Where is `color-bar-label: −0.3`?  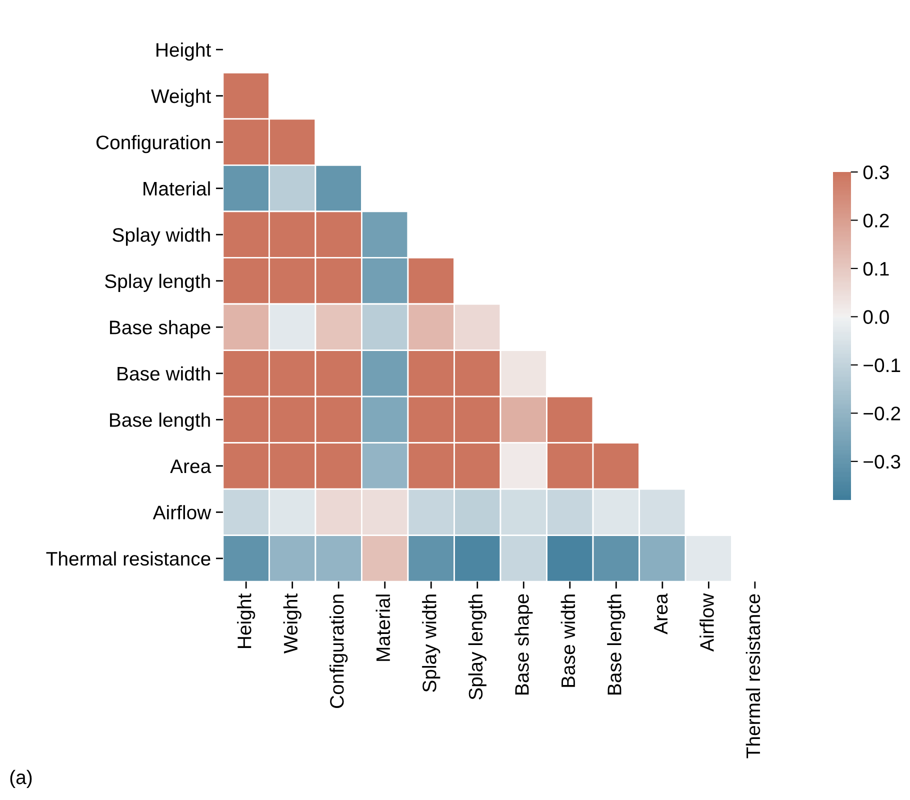 color-bar-label: −0.3 is located at coordinates (882, 461).